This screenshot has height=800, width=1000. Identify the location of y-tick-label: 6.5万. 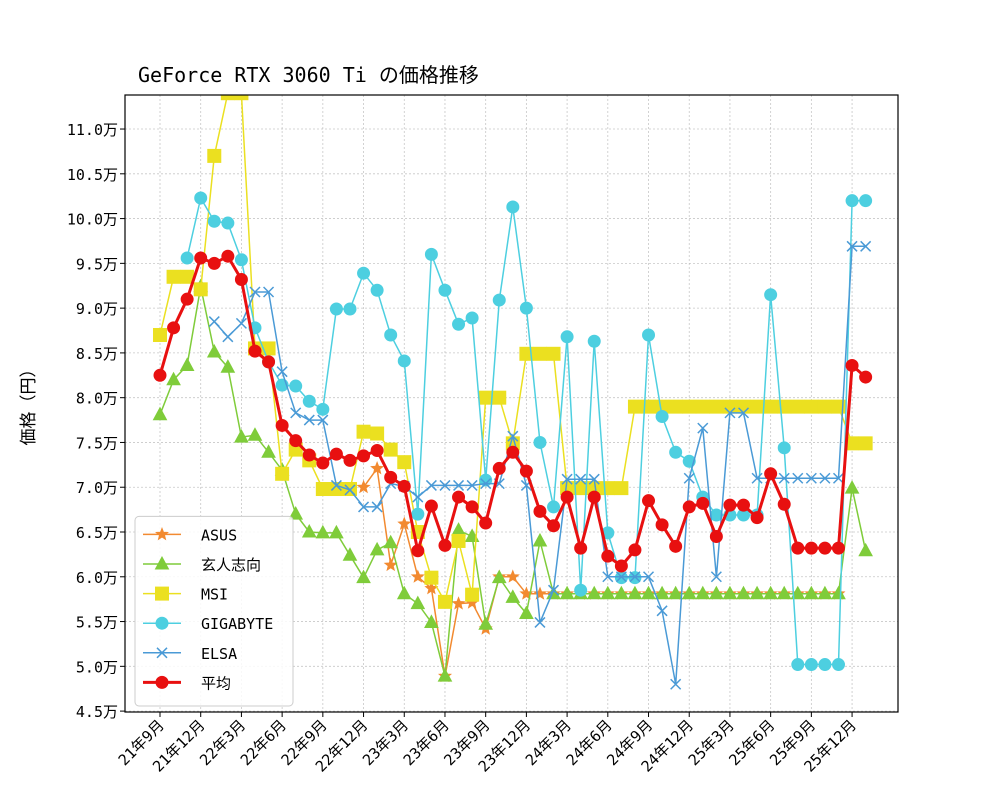
(97, 533).